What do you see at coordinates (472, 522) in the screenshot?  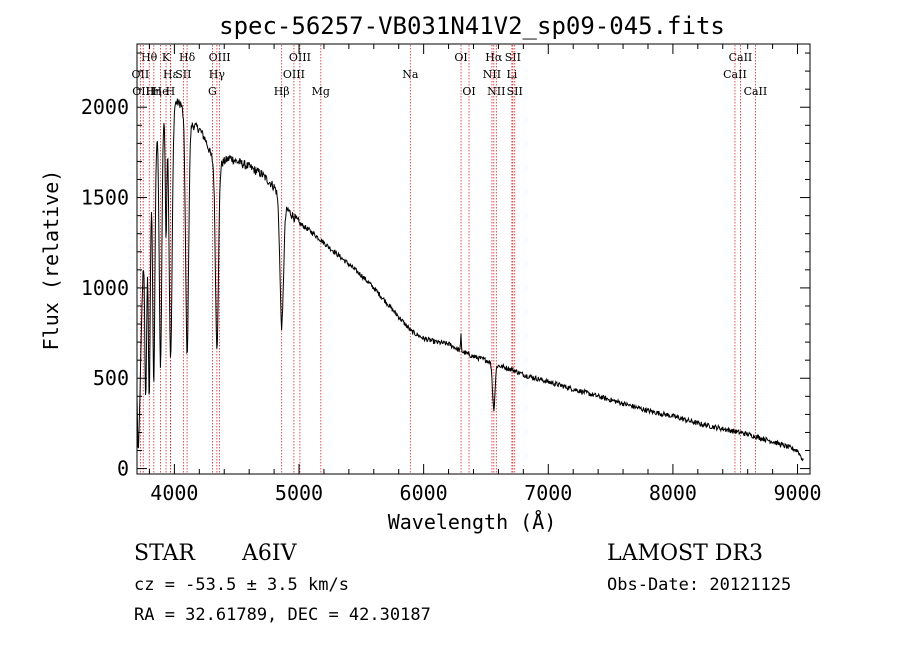 I see `x-axis-label: Wavelength (Å)` at bounding box center [472, 522].